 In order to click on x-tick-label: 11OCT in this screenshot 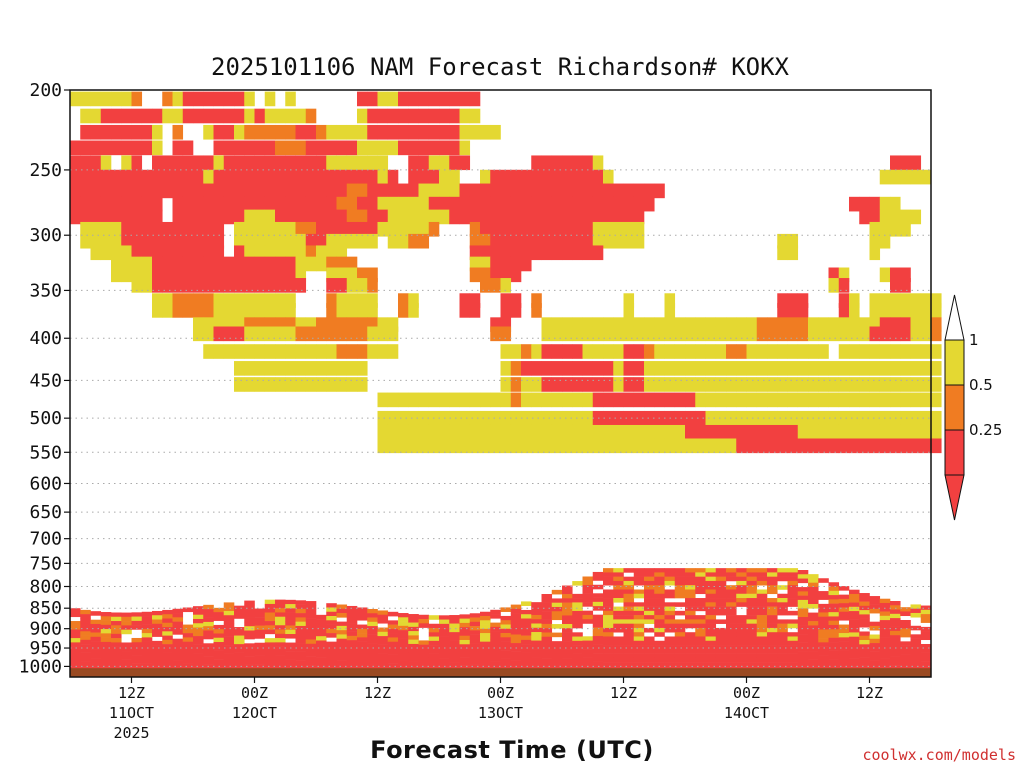, I will do `click(131, 713)`.